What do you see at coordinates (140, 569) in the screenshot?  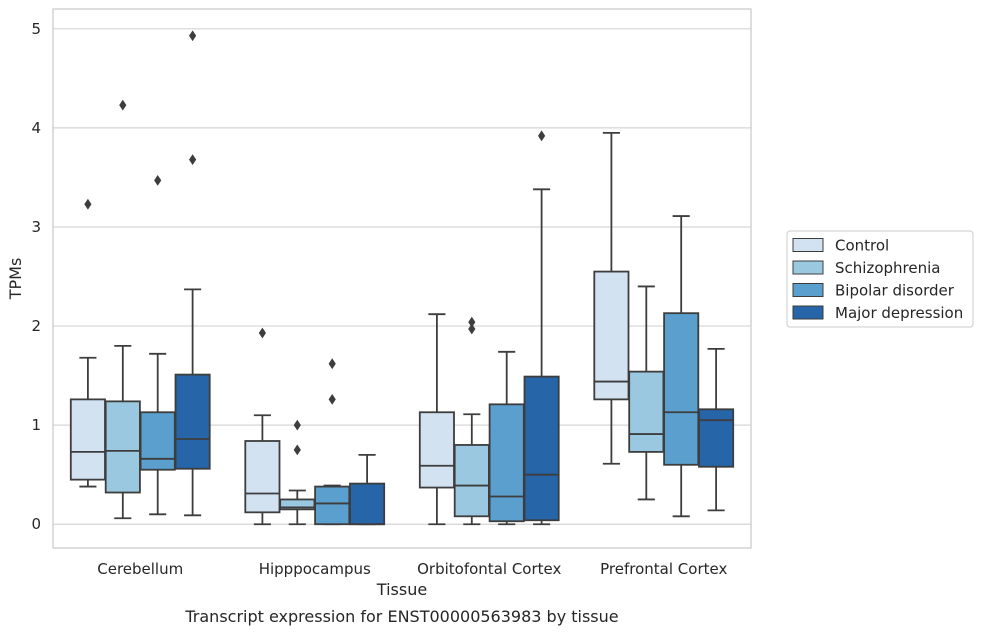 I see `x-tick-label: Cerebellum` at bounding box center [140, 569].